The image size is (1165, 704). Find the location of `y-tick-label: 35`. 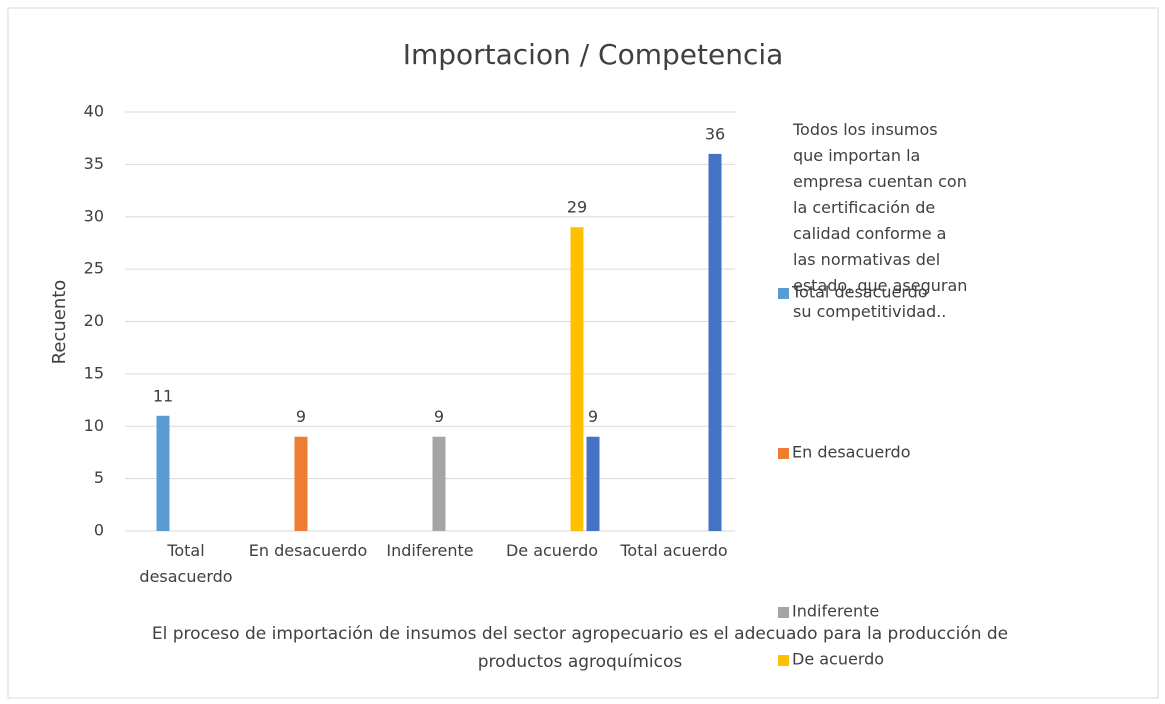

y-tick-label: 35 is located at coordinates (94, 163).